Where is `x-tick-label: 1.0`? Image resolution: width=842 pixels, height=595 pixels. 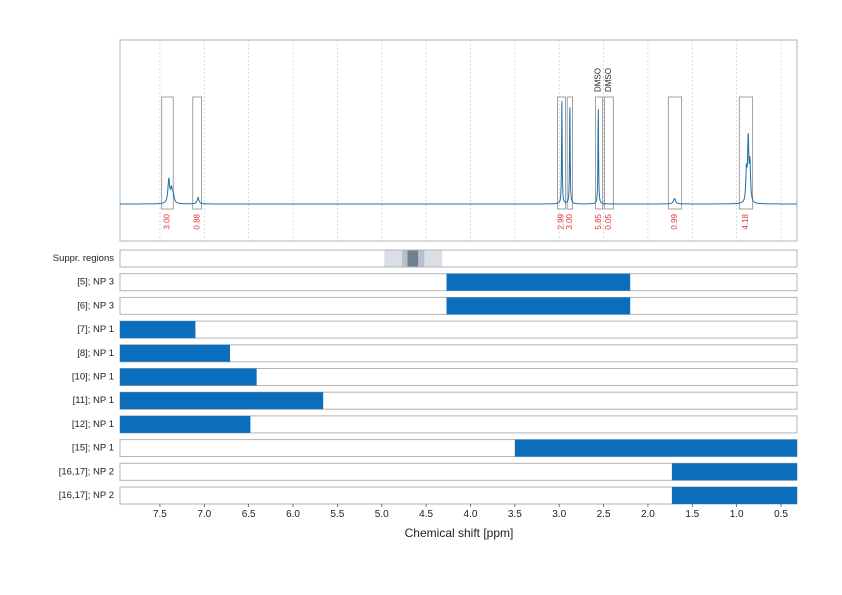 x-tick-label: 1.0 is located at coordinates (737, 514).